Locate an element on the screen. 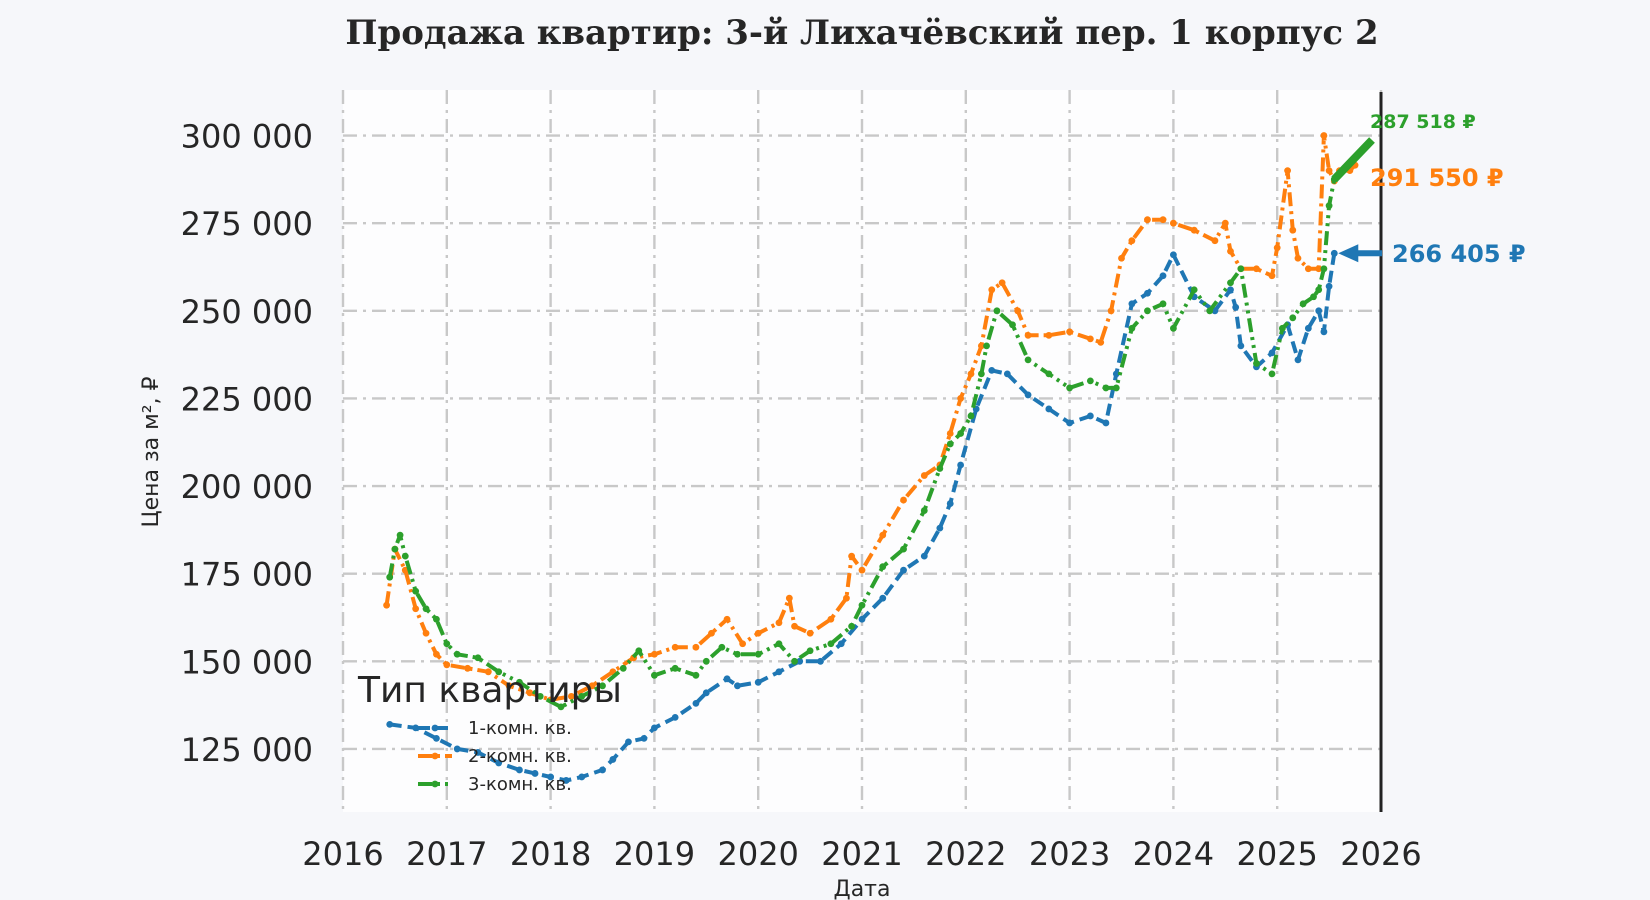 The width and height of the screenshot is (1650, 900). x-tick-label-8: 2024 is located at coordinates (1173, 854).